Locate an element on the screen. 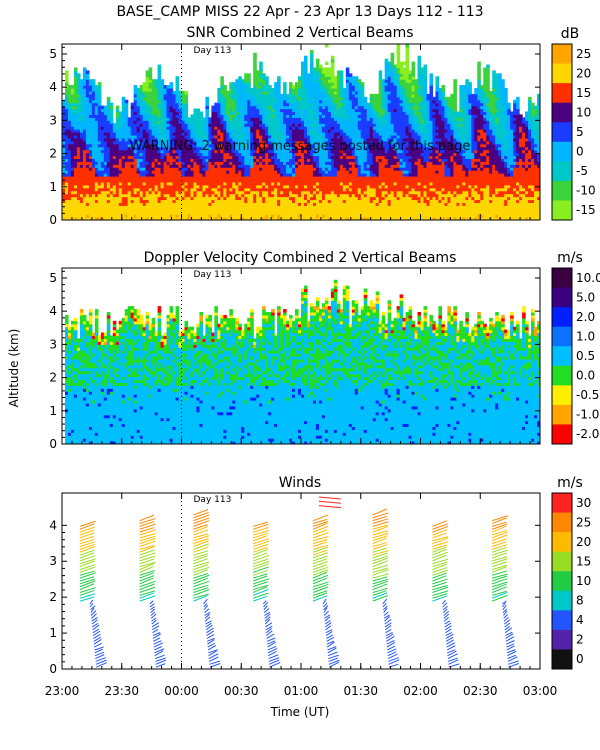 The image size is (600, 750). y-tick-label: 1 is located at coordinates (53, 187).